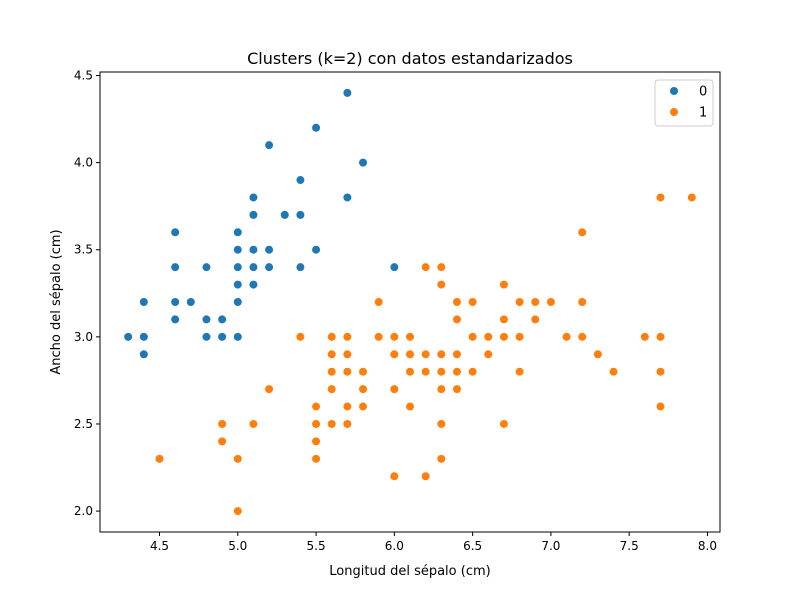 The image size is (800, 600). Describe the element at coordinates (83, 250) in the screenshot. I see `y-tick-label: 3.5` at that location.